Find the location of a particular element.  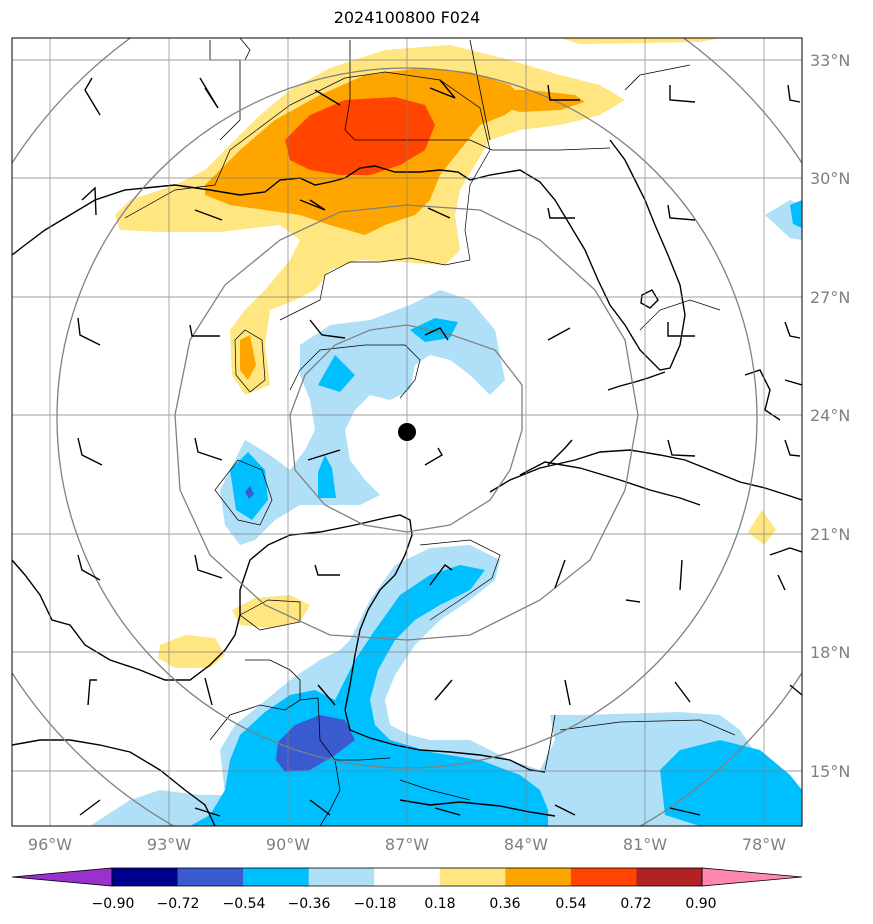

lat-label: 18°N is located at coordinates (830, 652).